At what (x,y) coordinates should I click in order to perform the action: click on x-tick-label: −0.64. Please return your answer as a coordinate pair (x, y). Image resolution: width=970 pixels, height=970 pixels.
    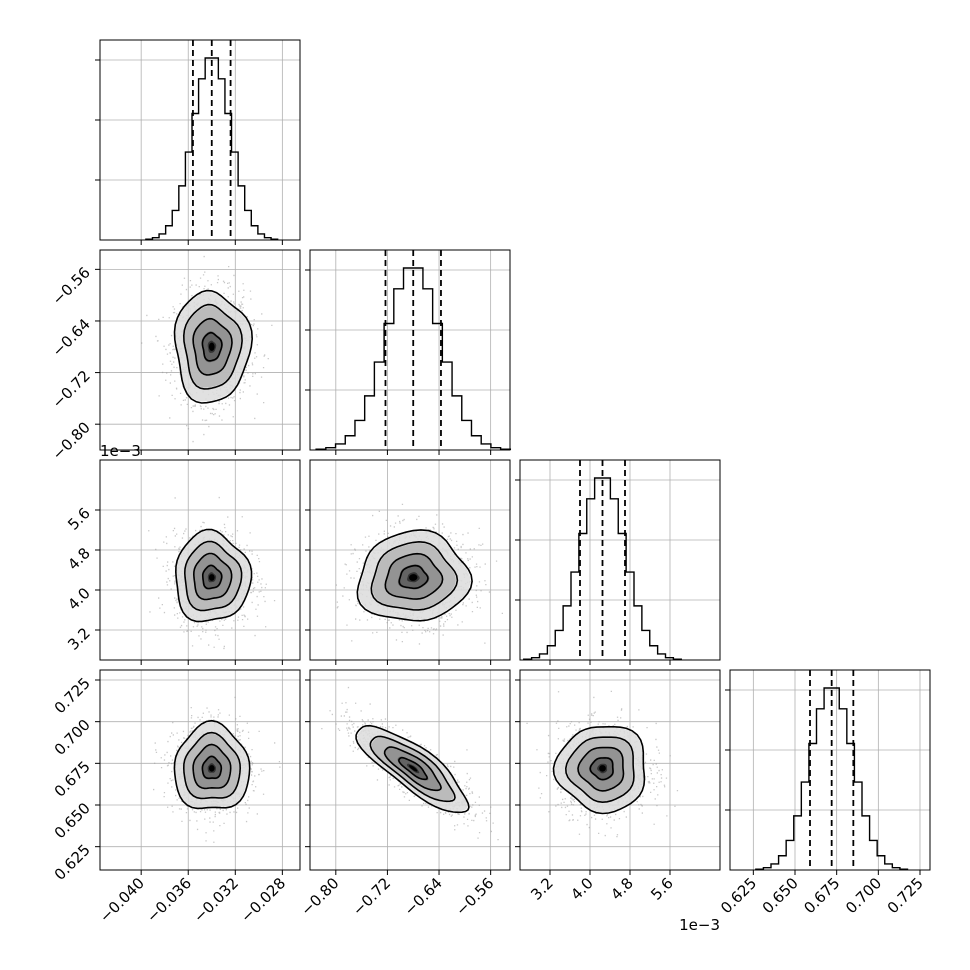
    Looking at the image, I should click on (423, 896).